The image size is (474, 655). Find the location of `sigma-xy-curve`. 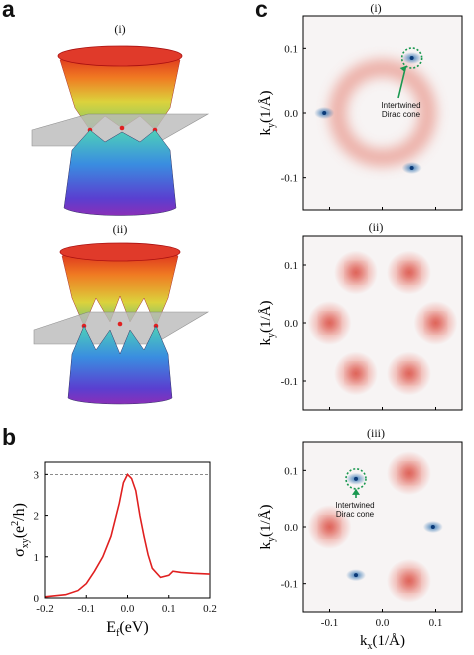

sigma-xy-curve is located at coordinates (127, 535).